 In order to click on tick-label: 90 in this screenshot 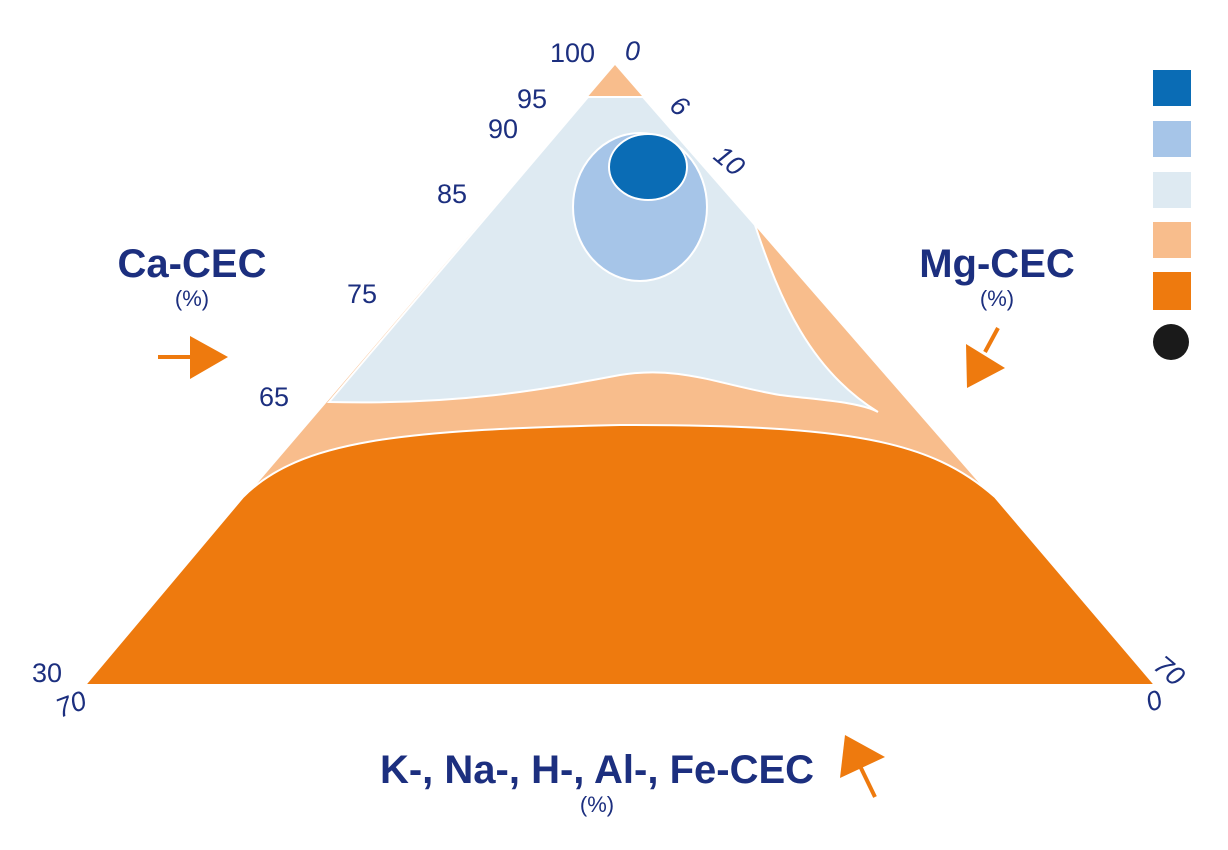, I will do `click(503, 129)`.